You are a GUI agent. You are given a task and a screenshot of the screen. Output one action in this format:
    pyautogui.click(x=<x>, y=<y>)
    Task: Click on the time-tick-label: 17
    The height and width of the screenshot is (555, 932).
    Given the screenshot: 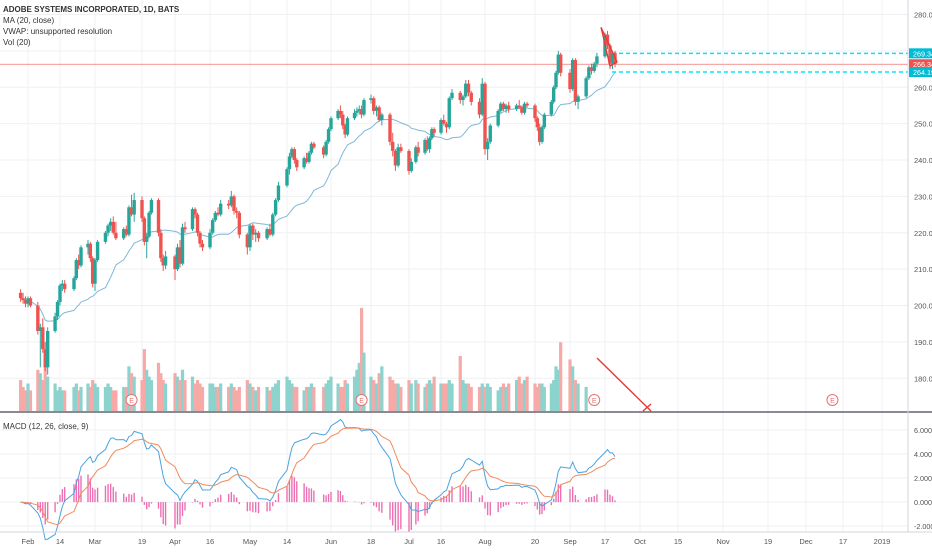 What is the action you would take?
    pyautogui.click(x=605, y=541)
    